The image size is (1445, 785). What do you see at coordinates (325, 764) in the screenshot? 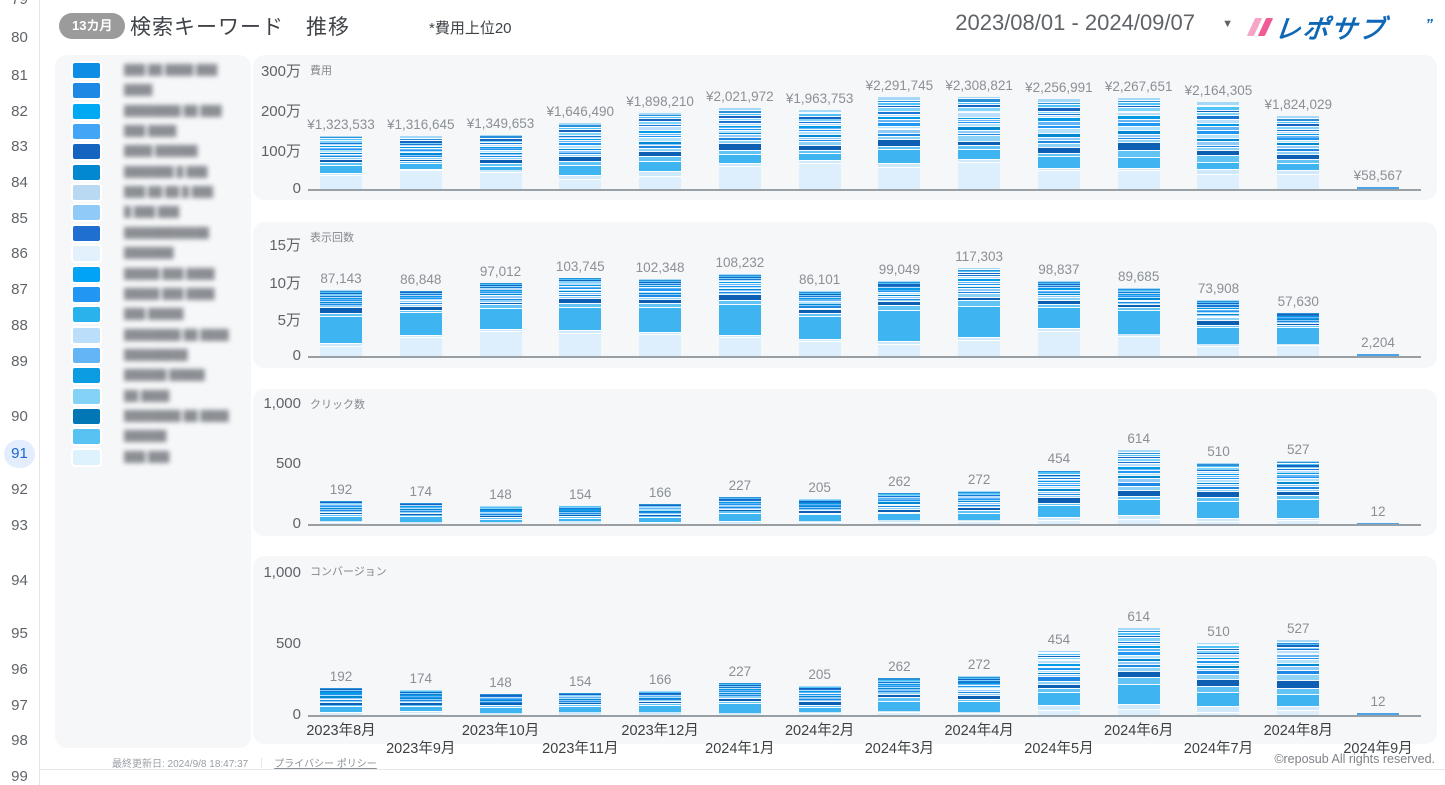
I see `privacy-policy-link: プライバシー ポリシー` at bounding box center [325, 764].